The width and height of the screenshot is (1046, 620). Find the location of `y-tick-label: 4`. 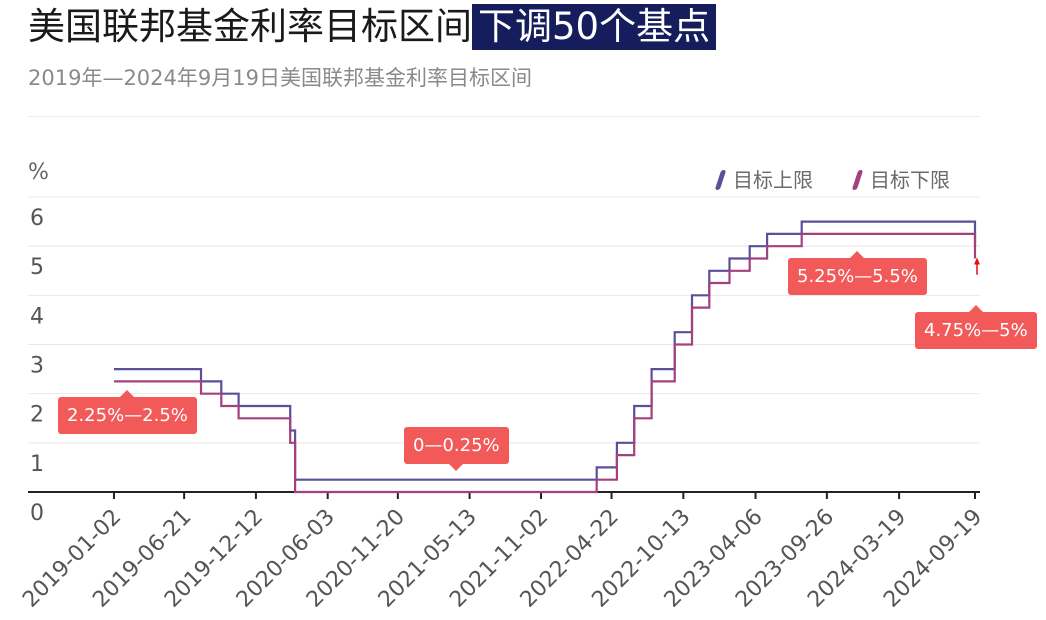

y-tick-label: 4 is located at coordinates (37, 316).